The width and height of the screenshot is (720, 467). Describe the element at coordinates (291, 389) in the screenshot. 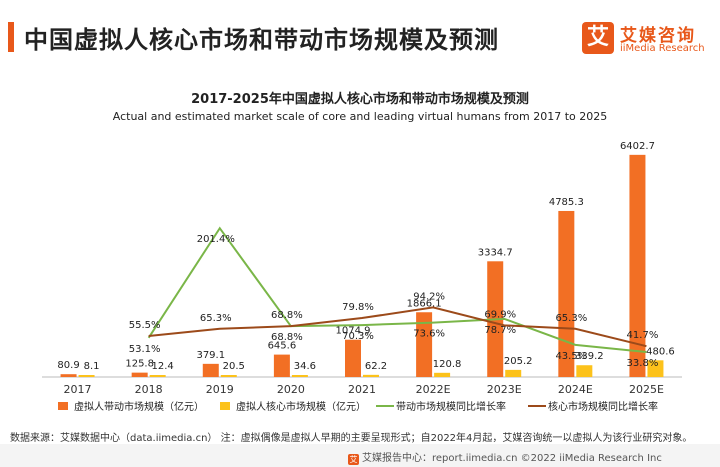

I see `x-tick-label-2020: 2020` at that location.